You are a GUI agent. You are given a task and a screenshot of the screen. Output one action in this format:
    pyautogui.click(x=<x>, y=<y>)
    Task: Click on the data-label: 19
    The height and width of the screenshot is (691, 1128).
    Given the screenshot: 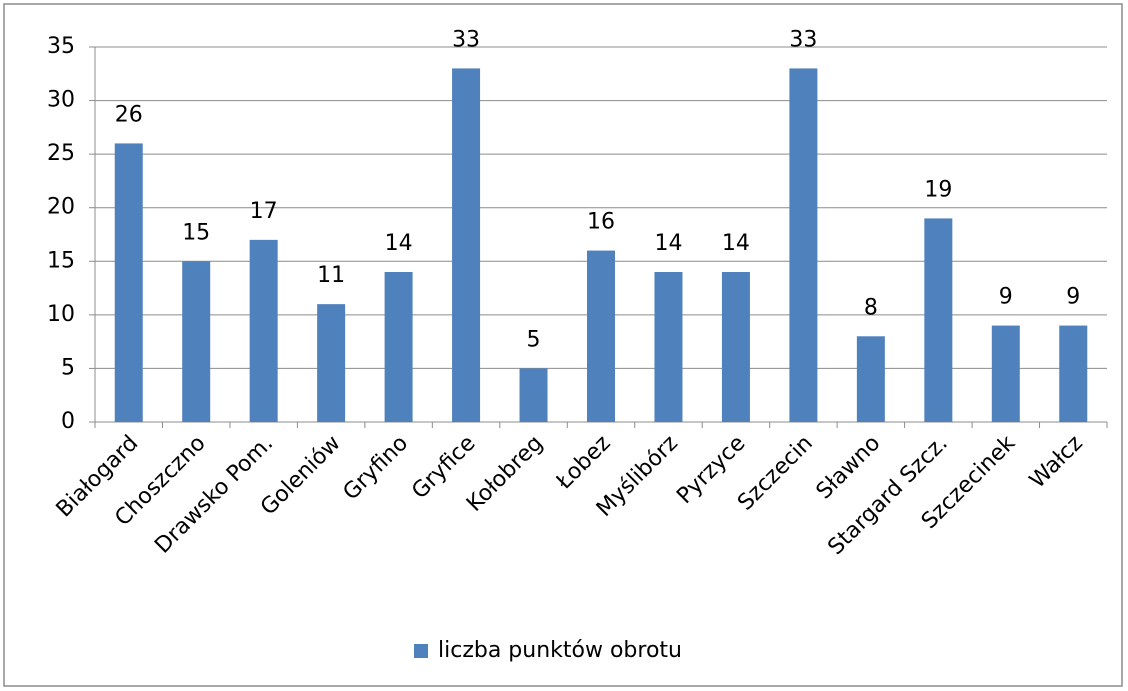 What is the action you would take?
    pyautogui.click(x=938, y=189)
    